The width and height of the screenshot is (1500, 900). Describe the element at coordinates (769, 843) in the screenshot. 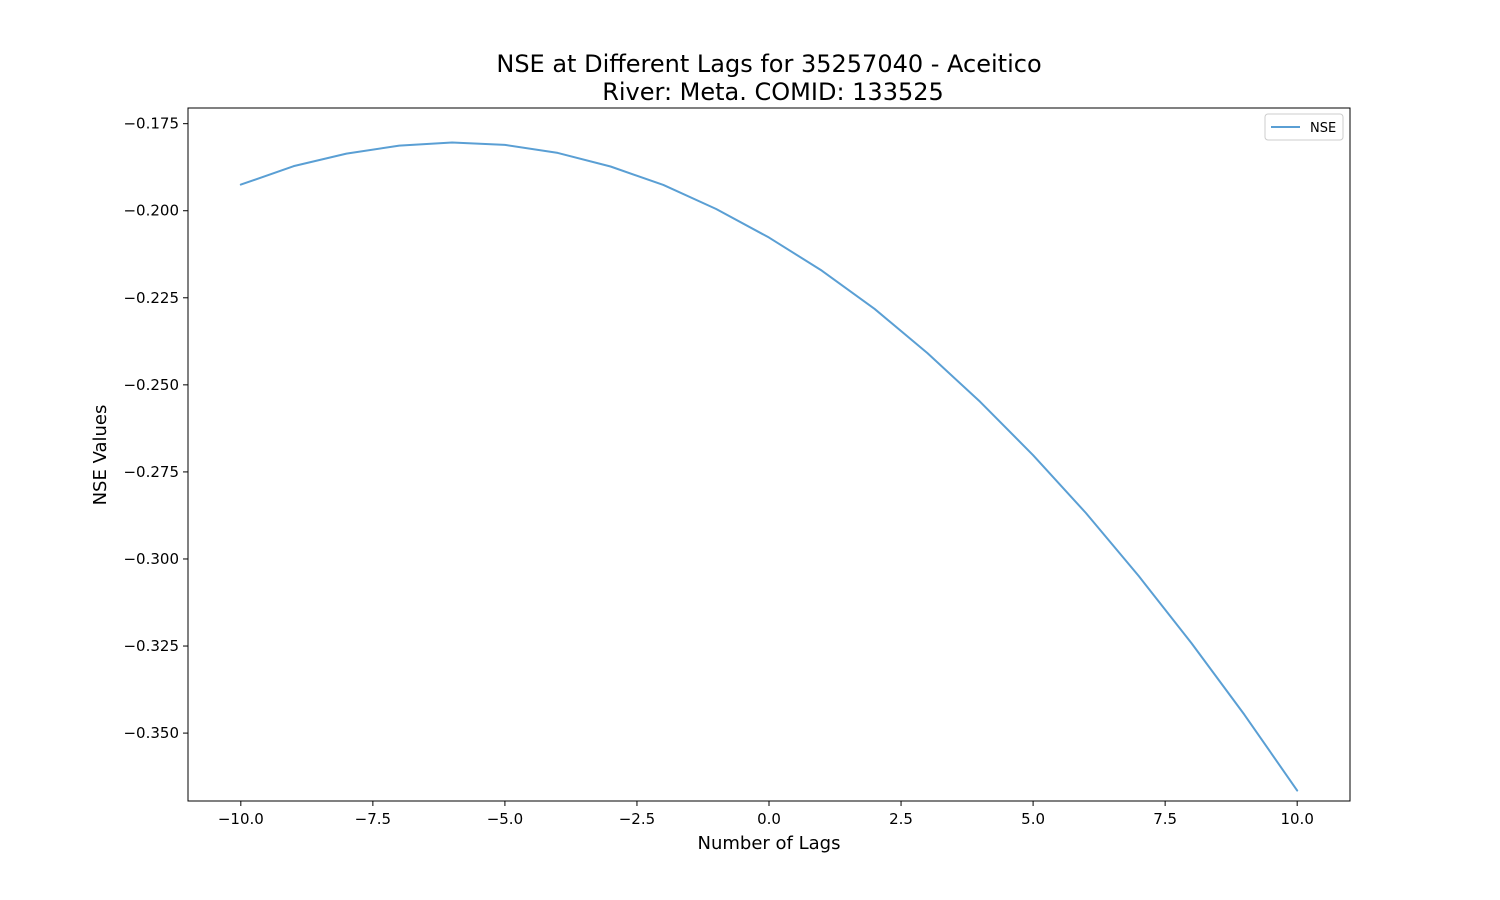

I see `x-axis-label: Number of Lags` at that location.